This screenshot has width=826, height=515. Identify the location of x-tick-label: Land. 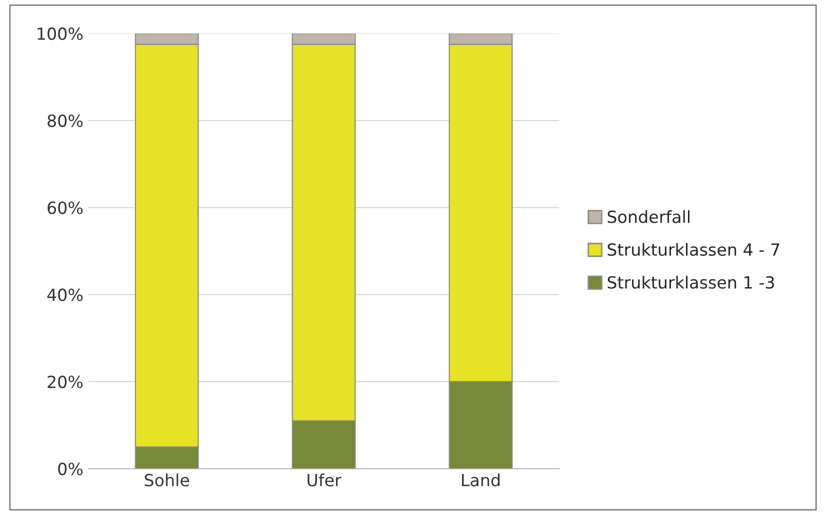
(481, 480).